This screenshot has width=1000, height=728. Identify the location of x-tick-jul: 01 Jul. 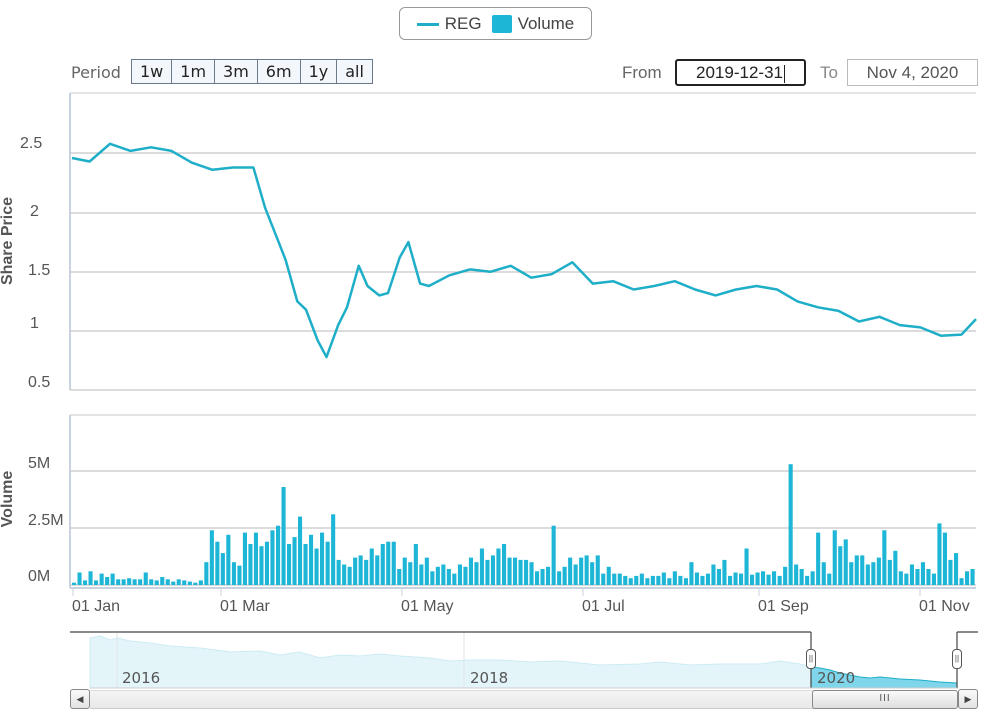
(603, 606).